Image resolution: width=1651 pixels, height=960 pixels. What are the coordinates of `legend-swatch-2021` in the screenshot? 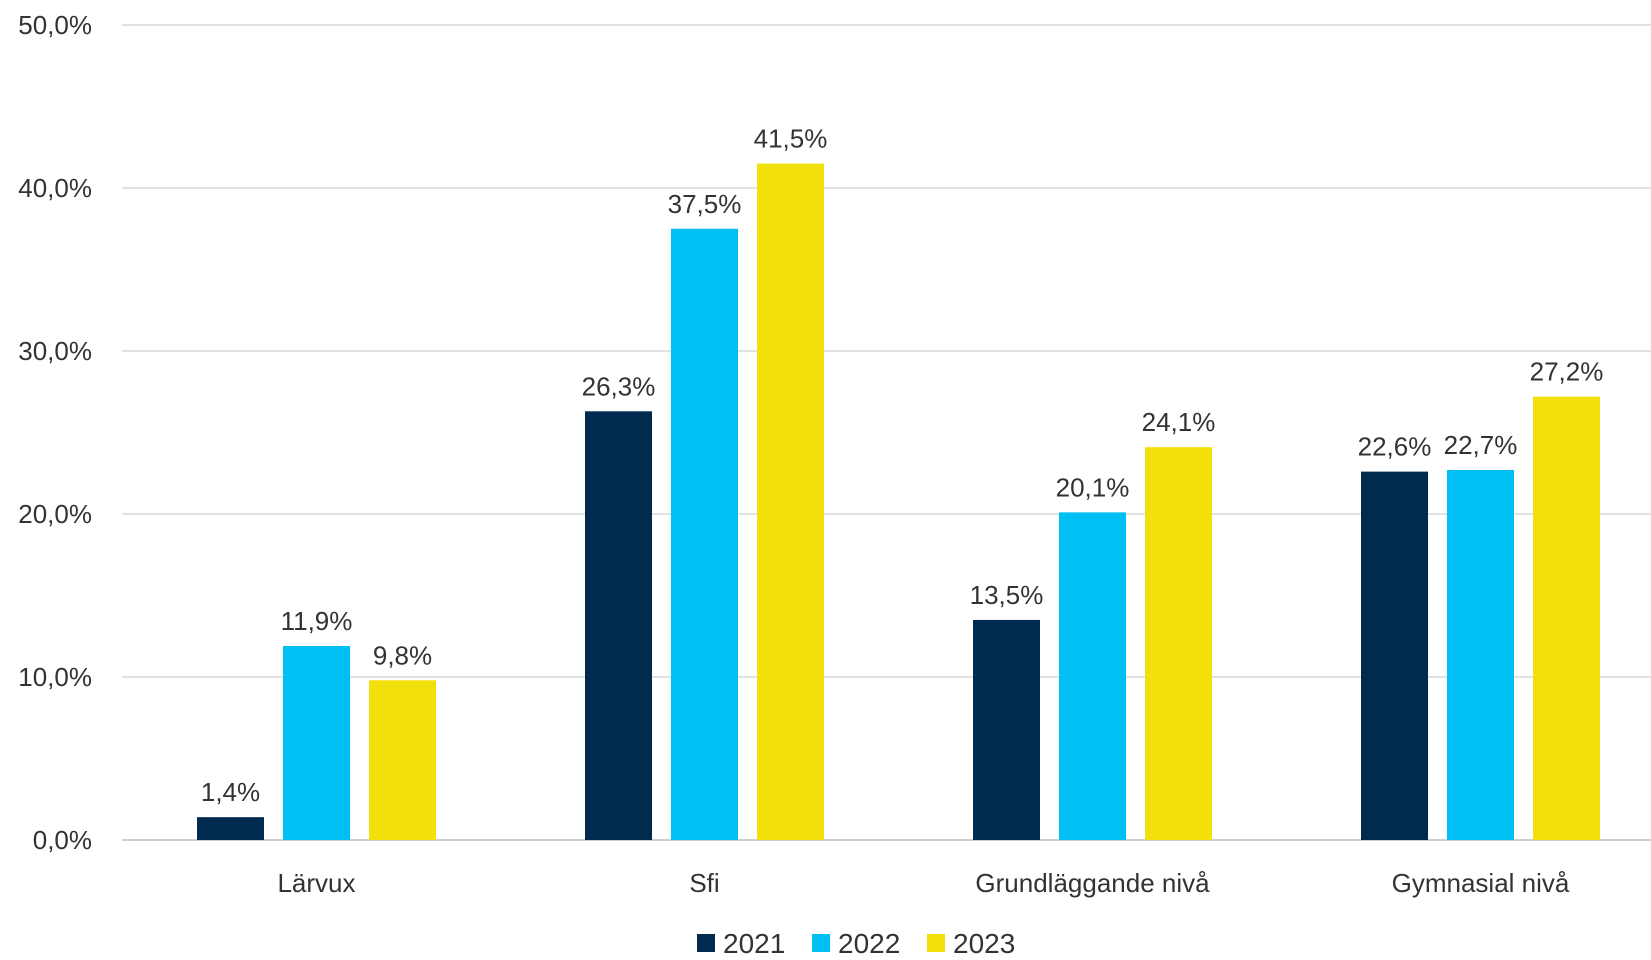 It's located at (706, 943).